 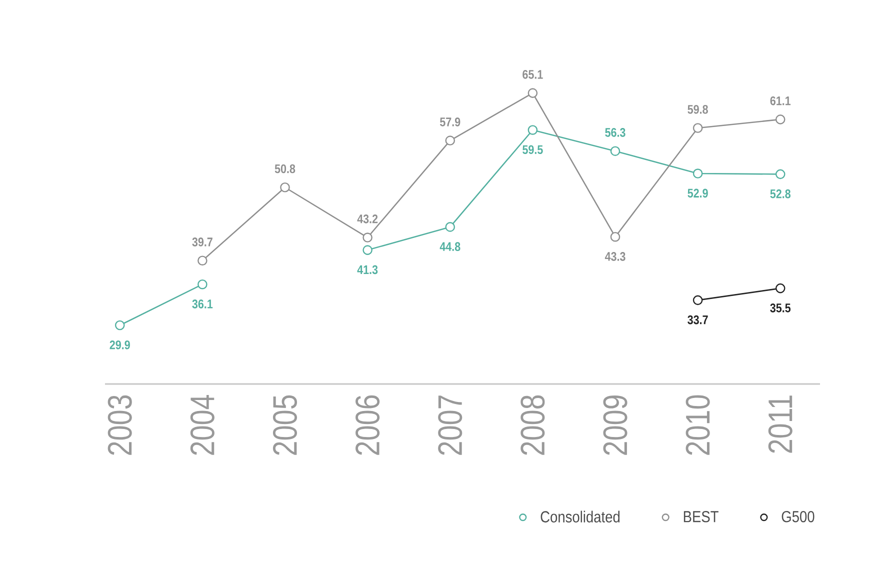 What do you see at coordinates (532, 74) in the screenshot?
I see `data-label: 65.1` at bounding box center [532, 74].